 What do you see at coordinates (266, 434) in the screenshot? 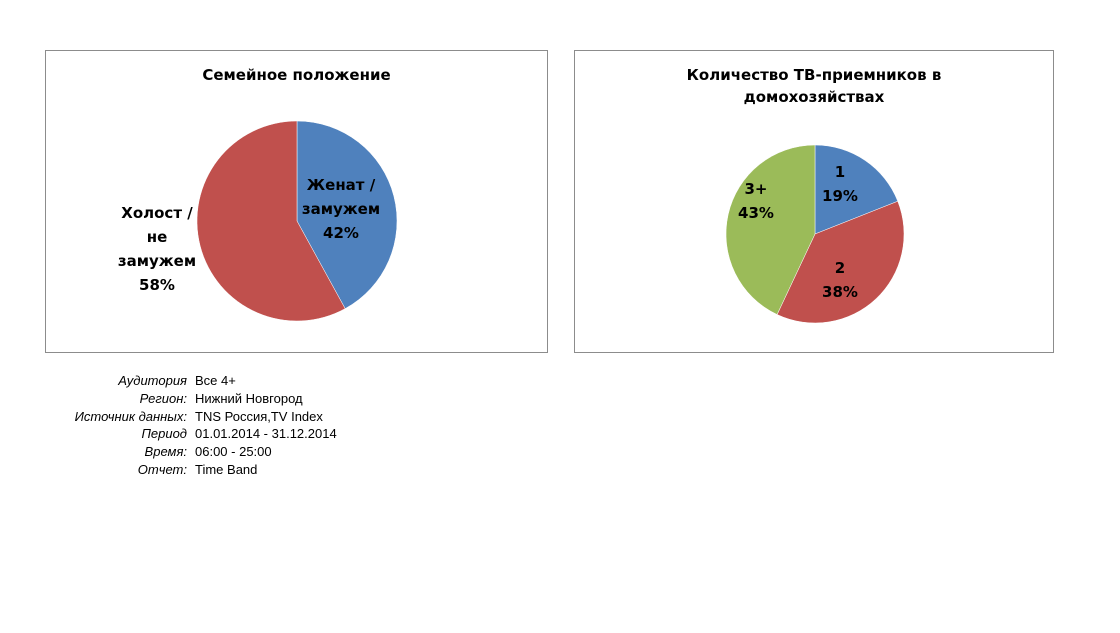
I see `info-value: 01.01.2014 - 31.12.2014` at bounding box center [266, 434].